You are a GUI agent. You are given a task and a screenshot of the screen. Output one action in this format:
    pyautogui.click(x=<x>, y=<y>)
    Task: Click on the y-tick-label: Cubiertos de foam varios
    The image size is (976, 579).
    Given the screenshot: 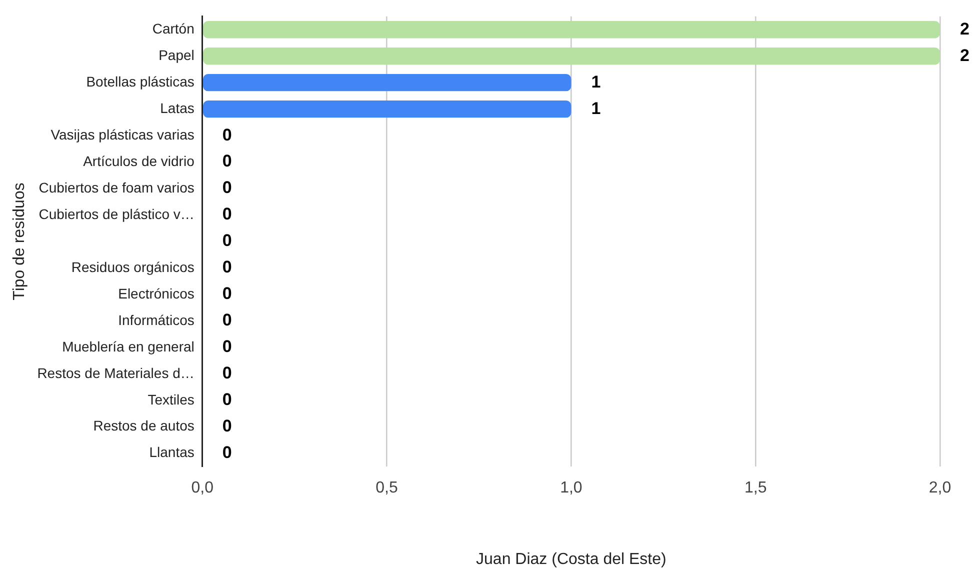 What is the action you would take?
    pyautogui.click(x=116, y=187)
    